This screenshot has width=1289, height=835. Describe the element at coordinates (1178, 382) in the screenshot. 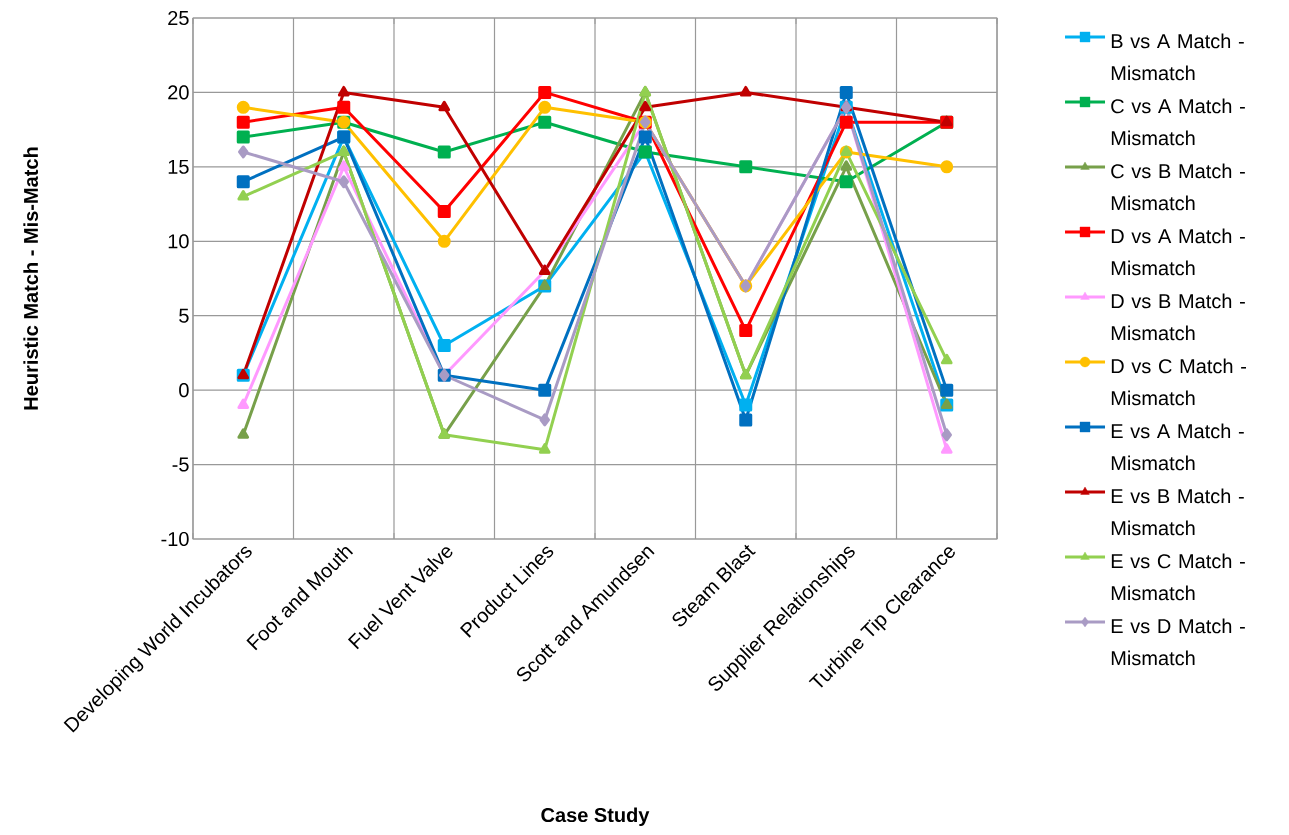

I see `legend-label: D vs C Match - Mismatch` at that location.